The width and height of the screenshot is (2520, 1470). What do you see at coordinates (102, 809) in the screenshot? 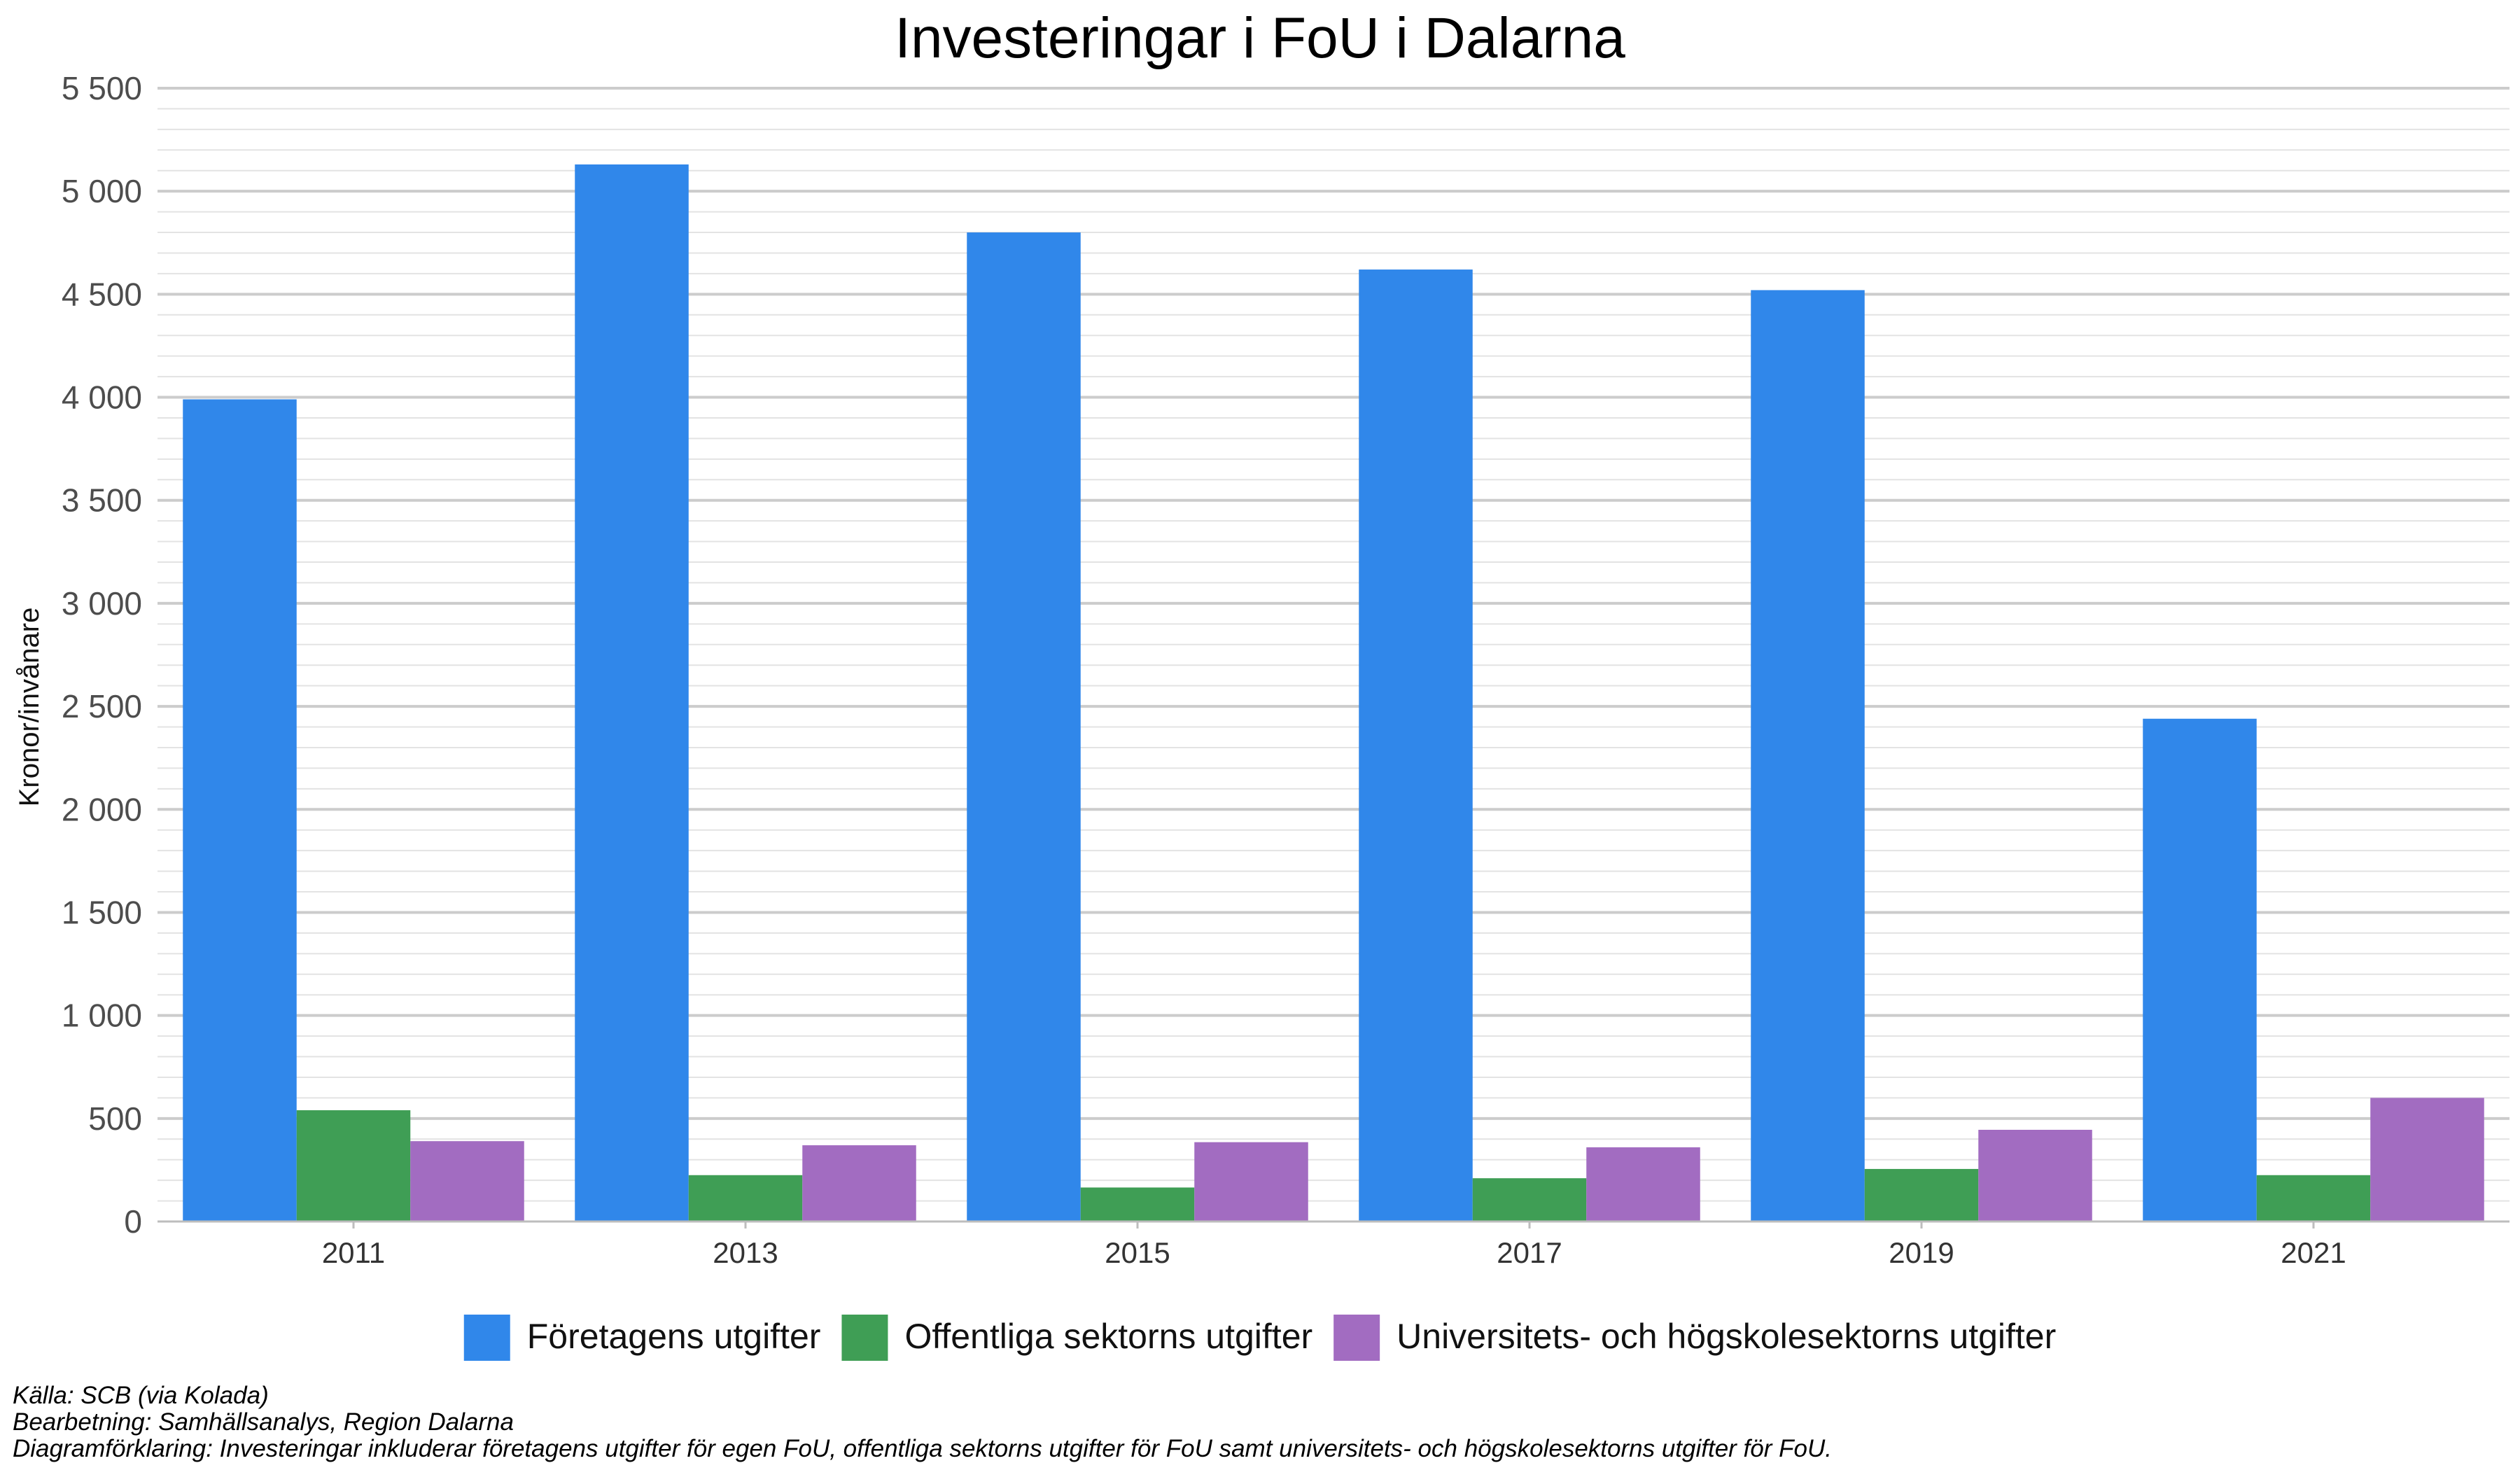
I see `y-tick-label: 2 000` at bounding box center [102, 809].